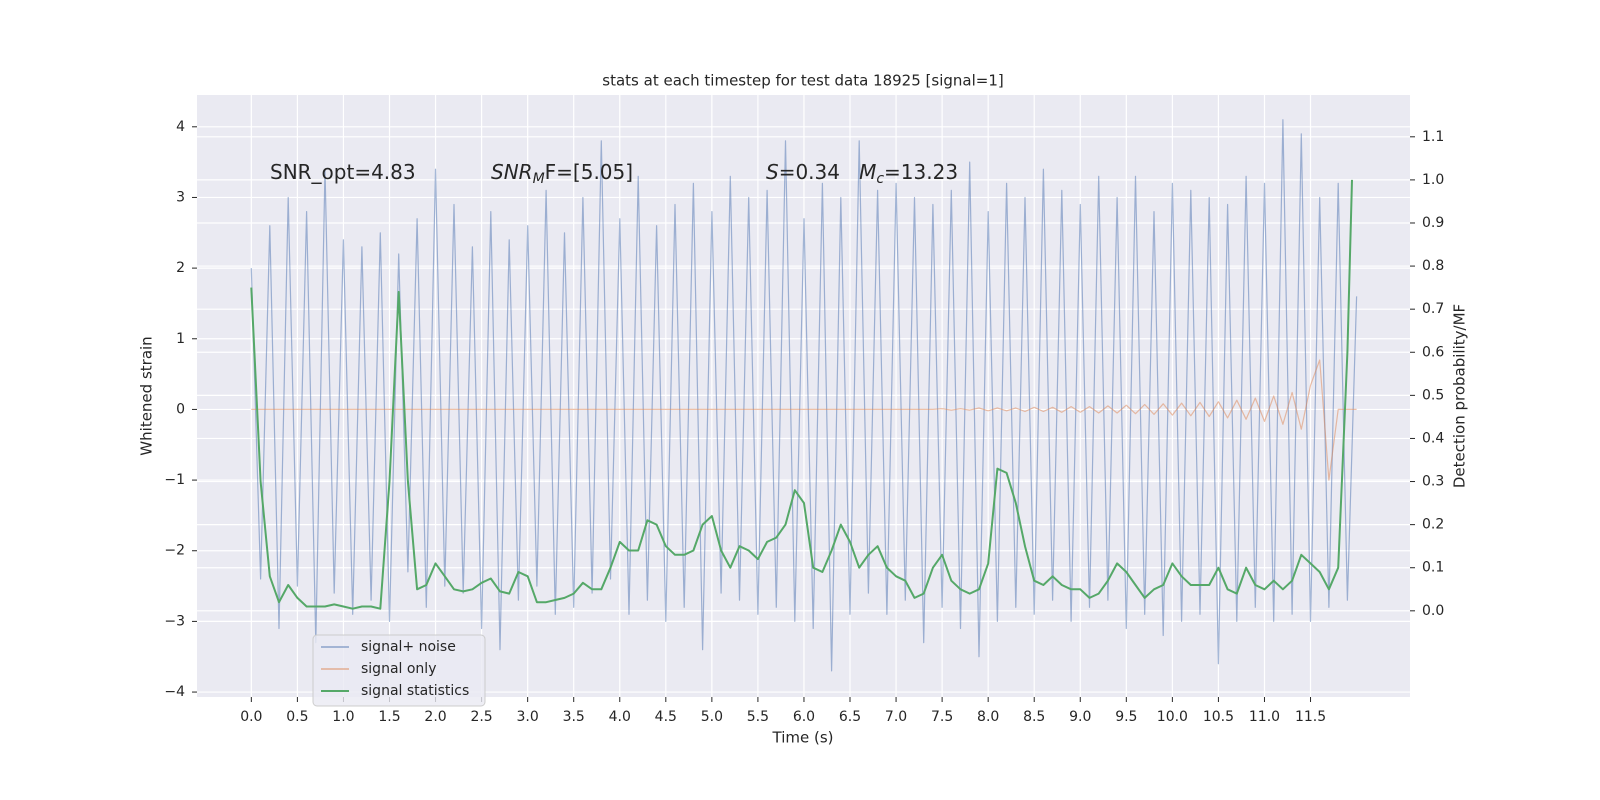  I want to click on x-tick-label: 0.5, so click(297, 717).